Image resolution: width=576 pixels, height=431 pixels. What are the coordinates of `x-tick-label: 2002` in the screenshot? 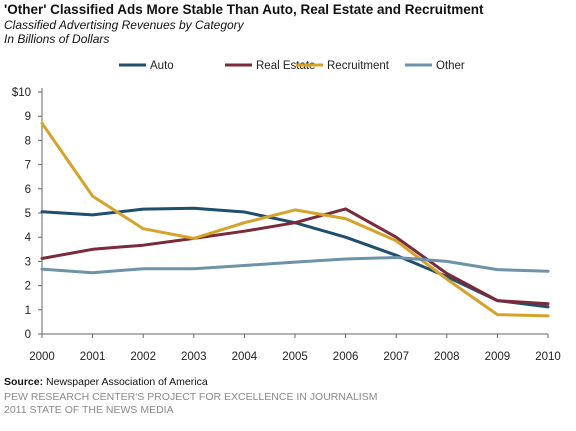 It's located at (143, 357).